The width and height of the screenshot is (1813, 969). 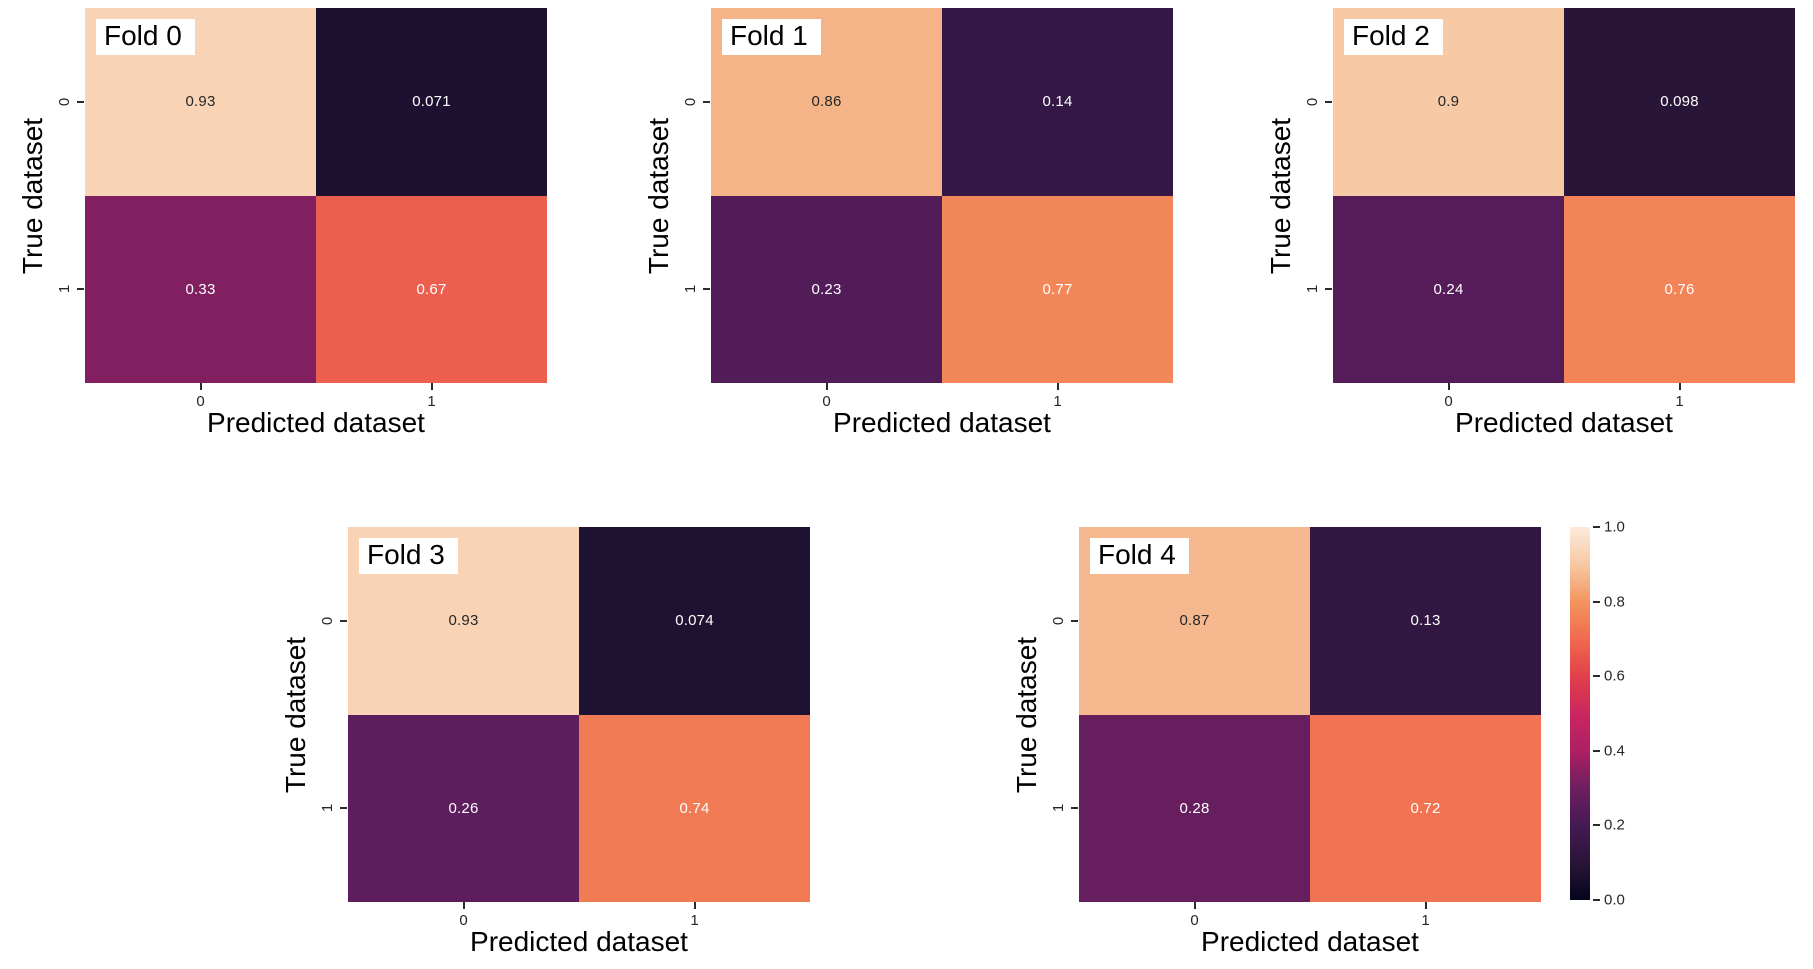 I want to click on cell-value: 0.33, so click(x=200, y=289).